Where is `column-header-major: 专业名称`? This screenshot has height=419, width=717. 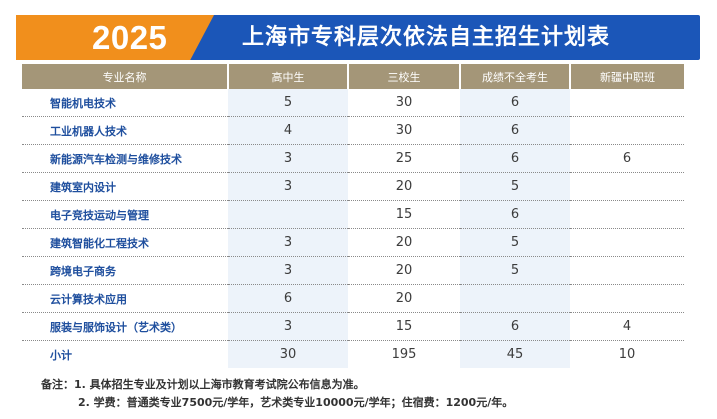
column-header-major: 专业名称 is located at coordinates (125, 76).